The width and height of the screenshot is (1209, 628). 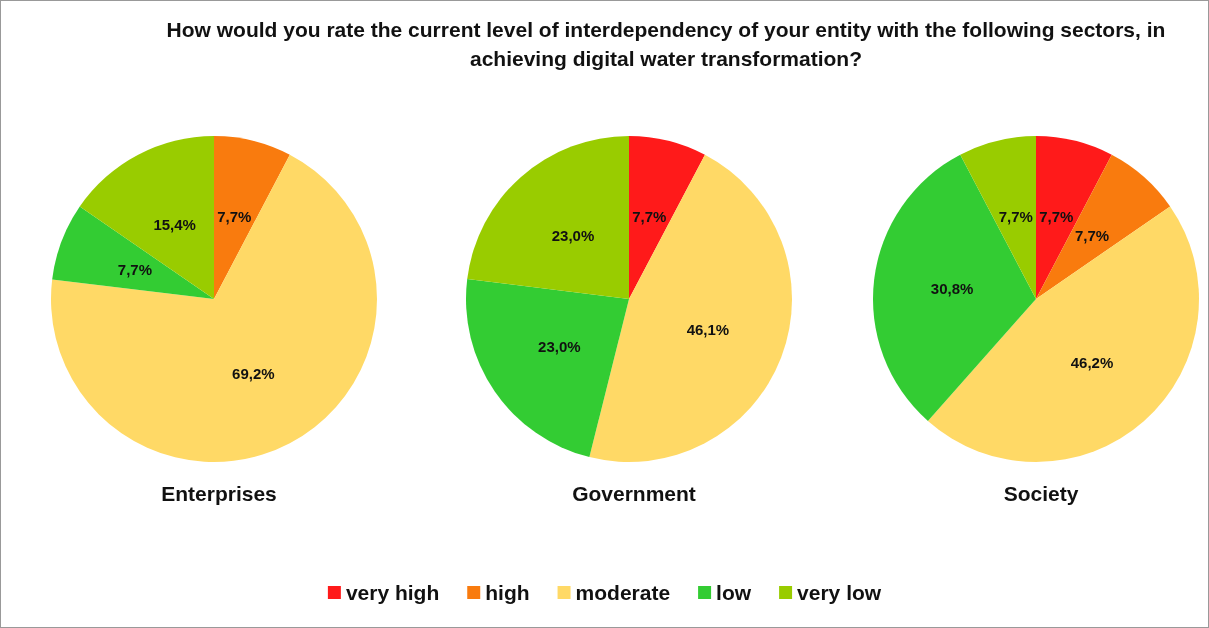 What do you see at coordinates (253, 374) in the screenshot?
I see `data-label: 69,2%` at bounding box center [253, 374].